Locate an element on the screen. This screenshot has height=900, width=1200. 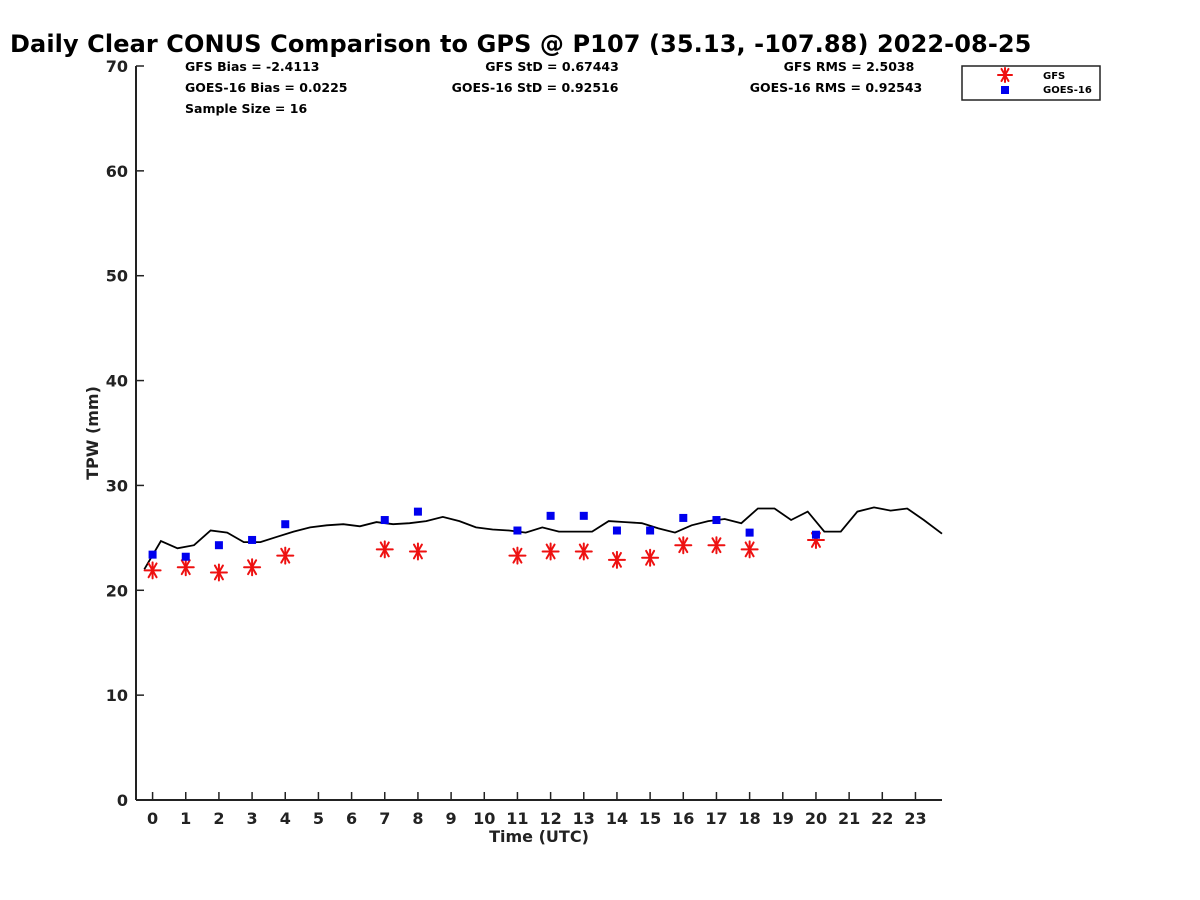
legend-gfs-marker is located at coordinates (1005, 75).